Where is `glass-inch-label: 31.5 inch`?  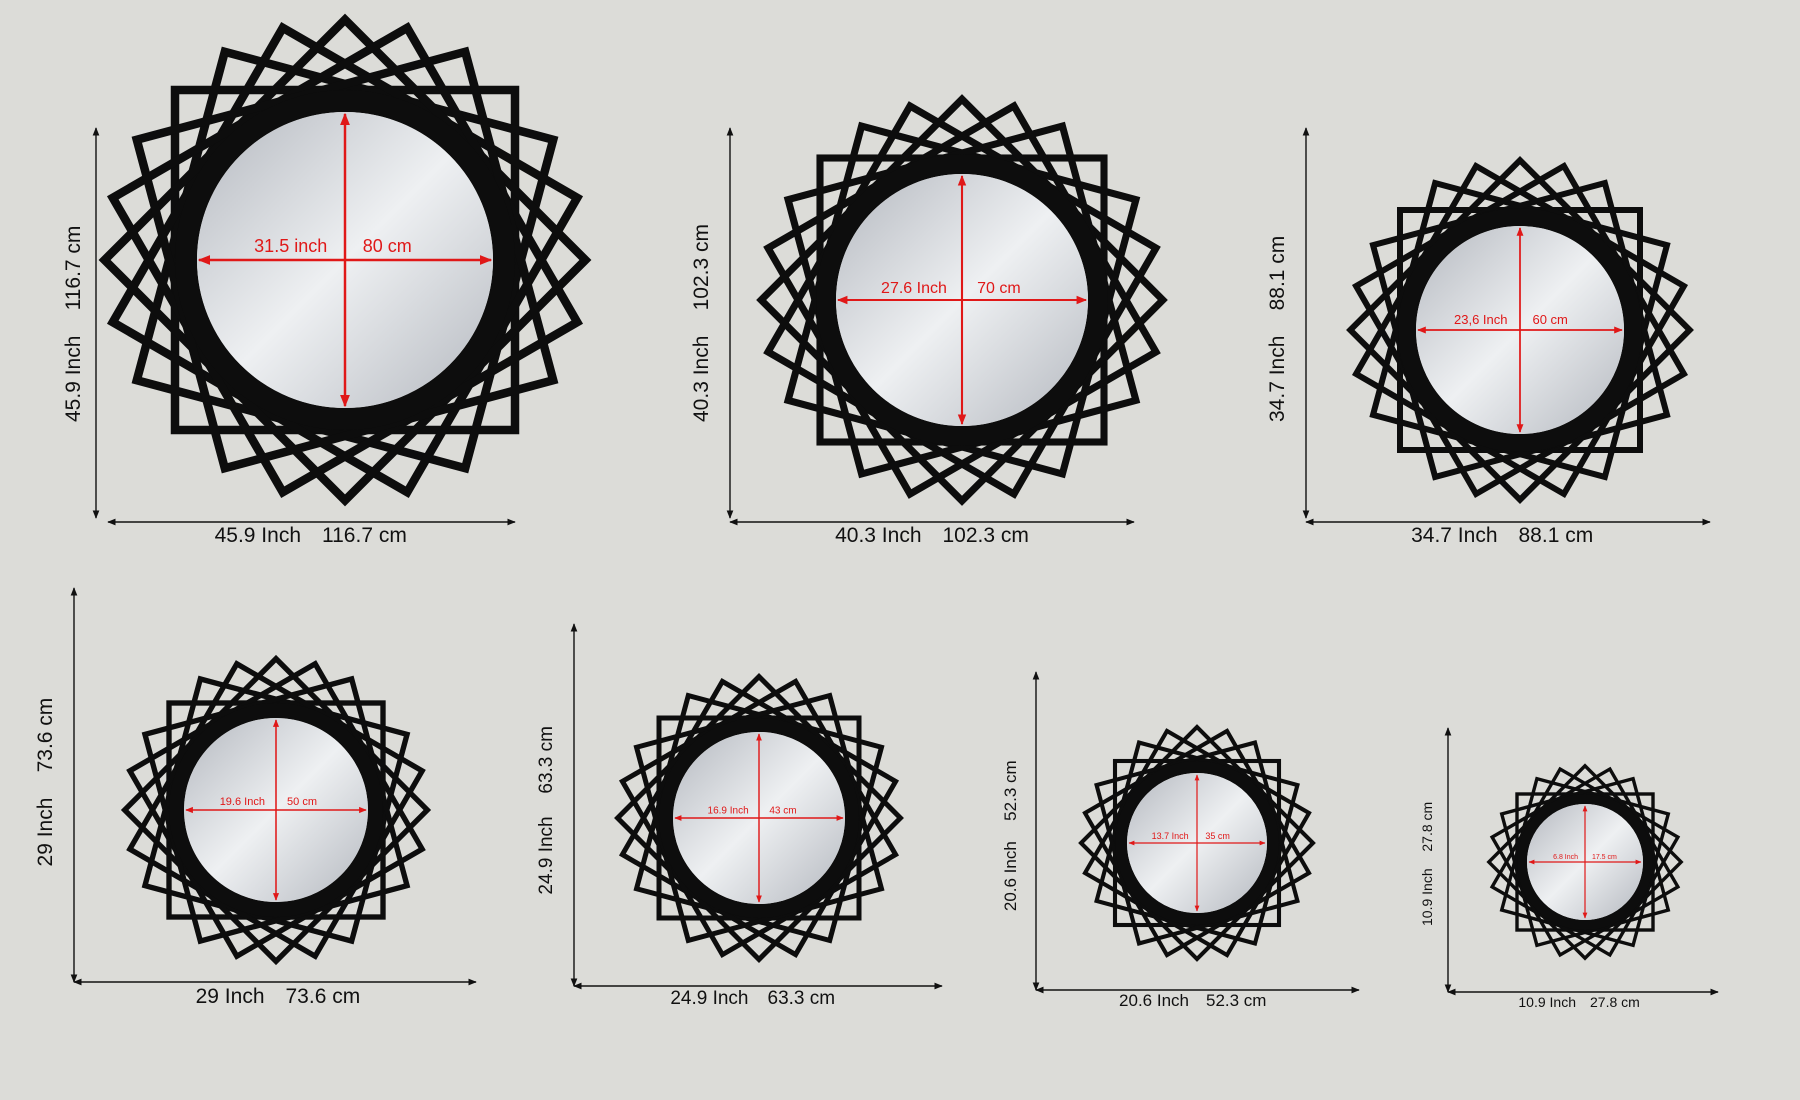 glass-inch-label: 31.5 inch is located at coordinates (290, 246).